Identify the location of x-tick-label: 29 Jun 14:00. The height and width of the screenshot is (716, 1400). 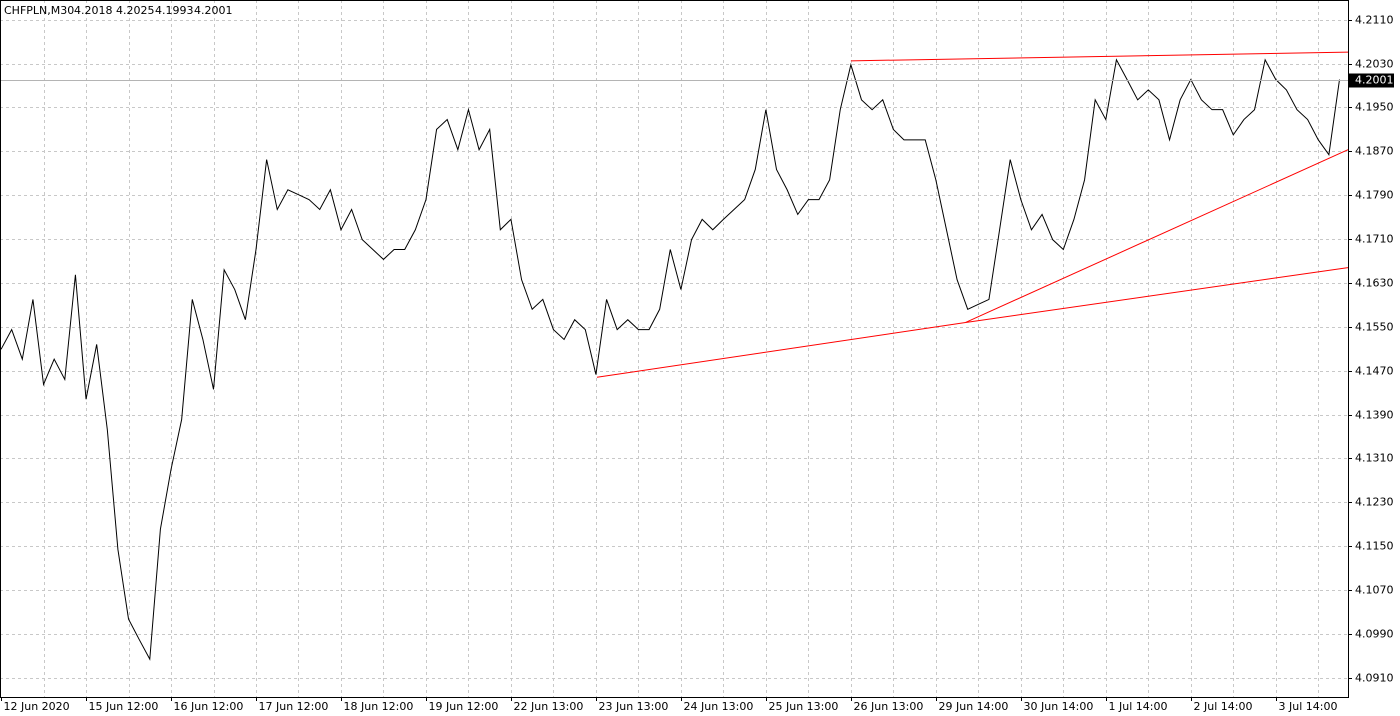
(974, 706).